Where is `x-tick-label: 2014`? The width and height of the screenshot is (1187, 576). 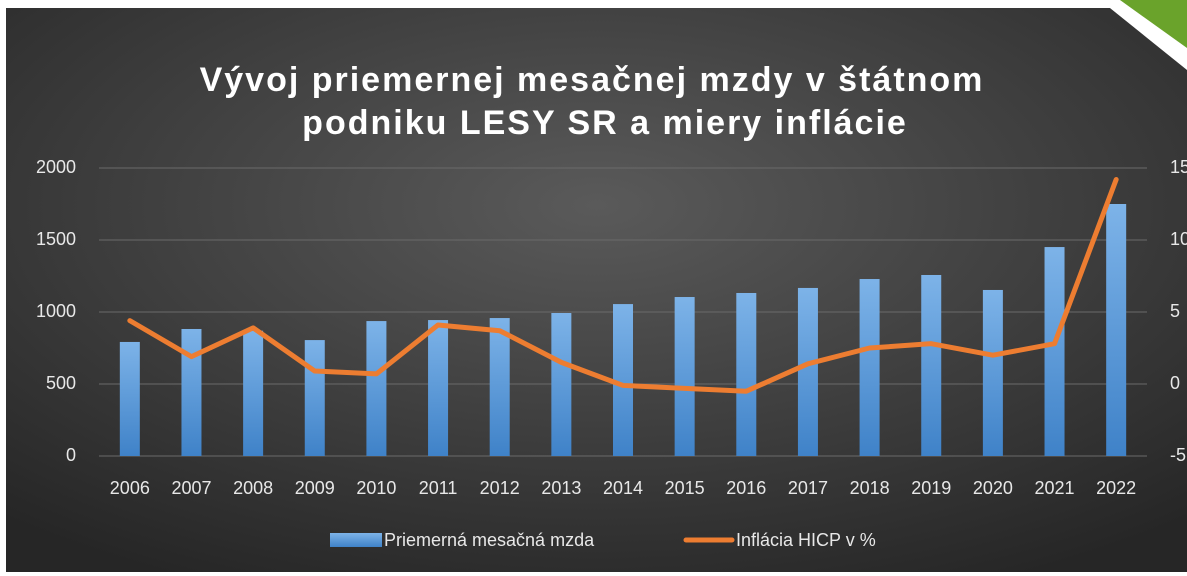
x-tick-label: 2014 is located at coordinates (623, 488).